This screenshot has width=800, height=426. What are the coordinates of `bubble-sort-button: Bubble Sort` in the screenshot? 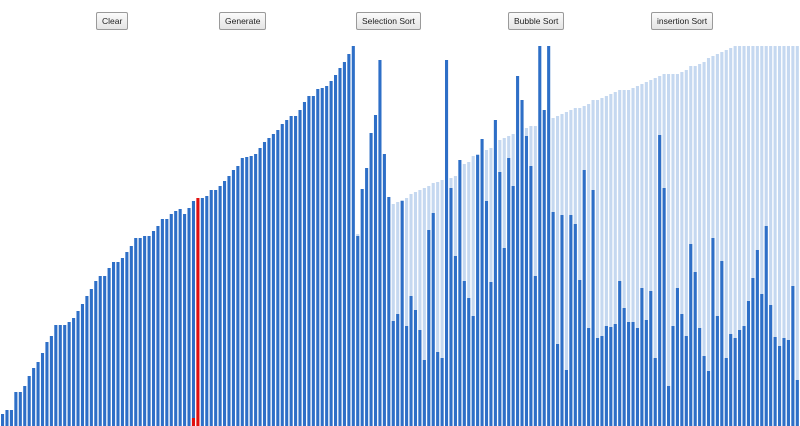 It's located at (536, 21).